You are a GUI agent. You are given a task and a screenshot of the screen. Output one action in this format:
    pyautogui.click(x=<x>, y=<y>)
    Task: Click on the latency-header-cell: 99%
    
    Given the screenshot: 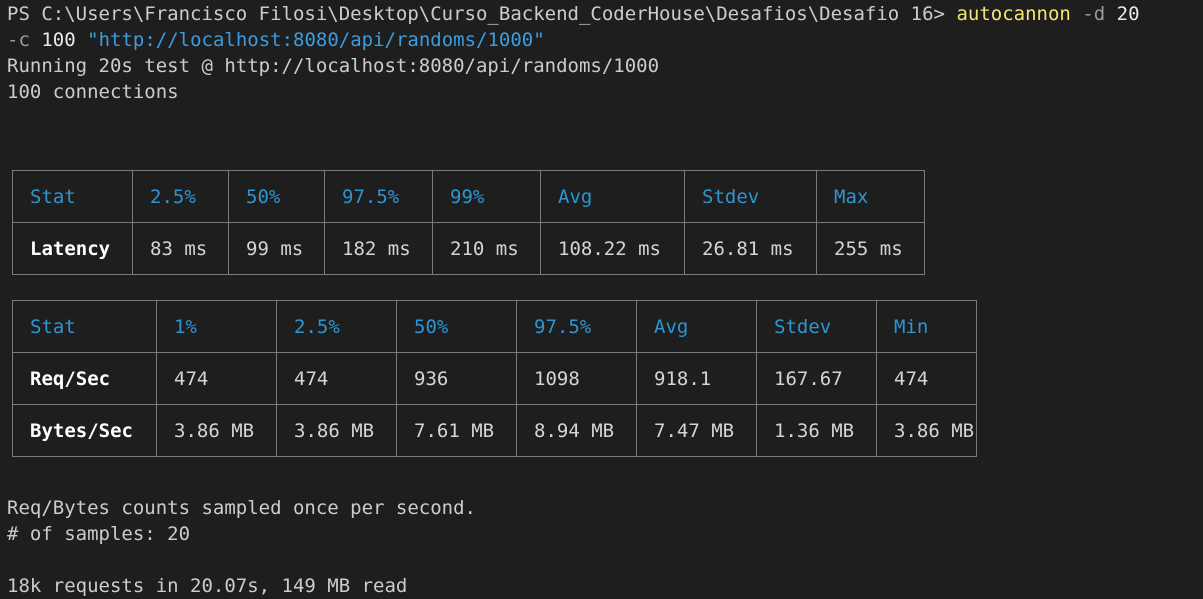 What is the action you would take?
    pyautogui.click(x=486, y=196)
    